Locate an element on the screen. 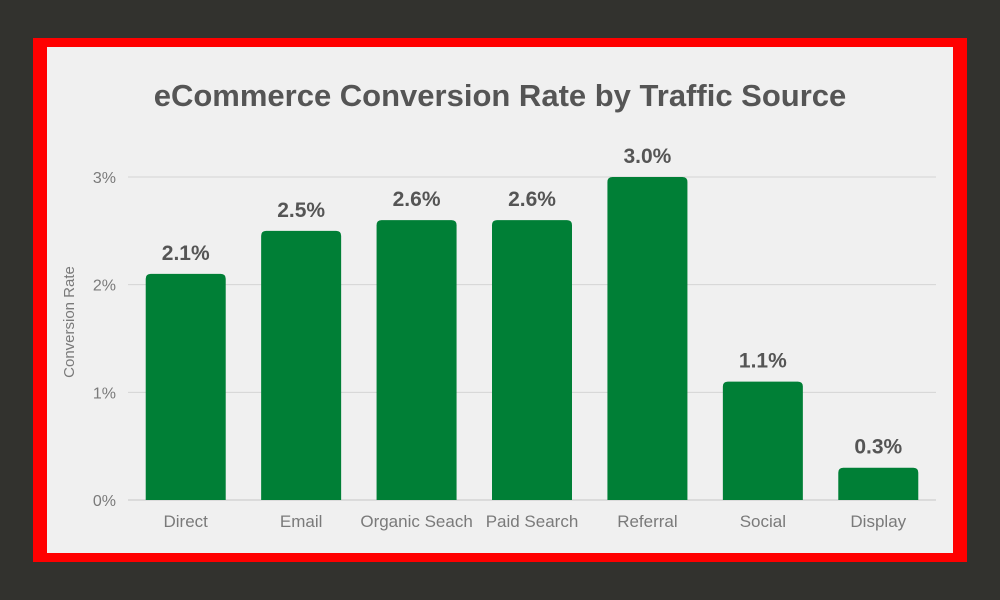 This screenshot has height=600, width=1000. x-tick-label: Direct is located at coordinates (186, 521).